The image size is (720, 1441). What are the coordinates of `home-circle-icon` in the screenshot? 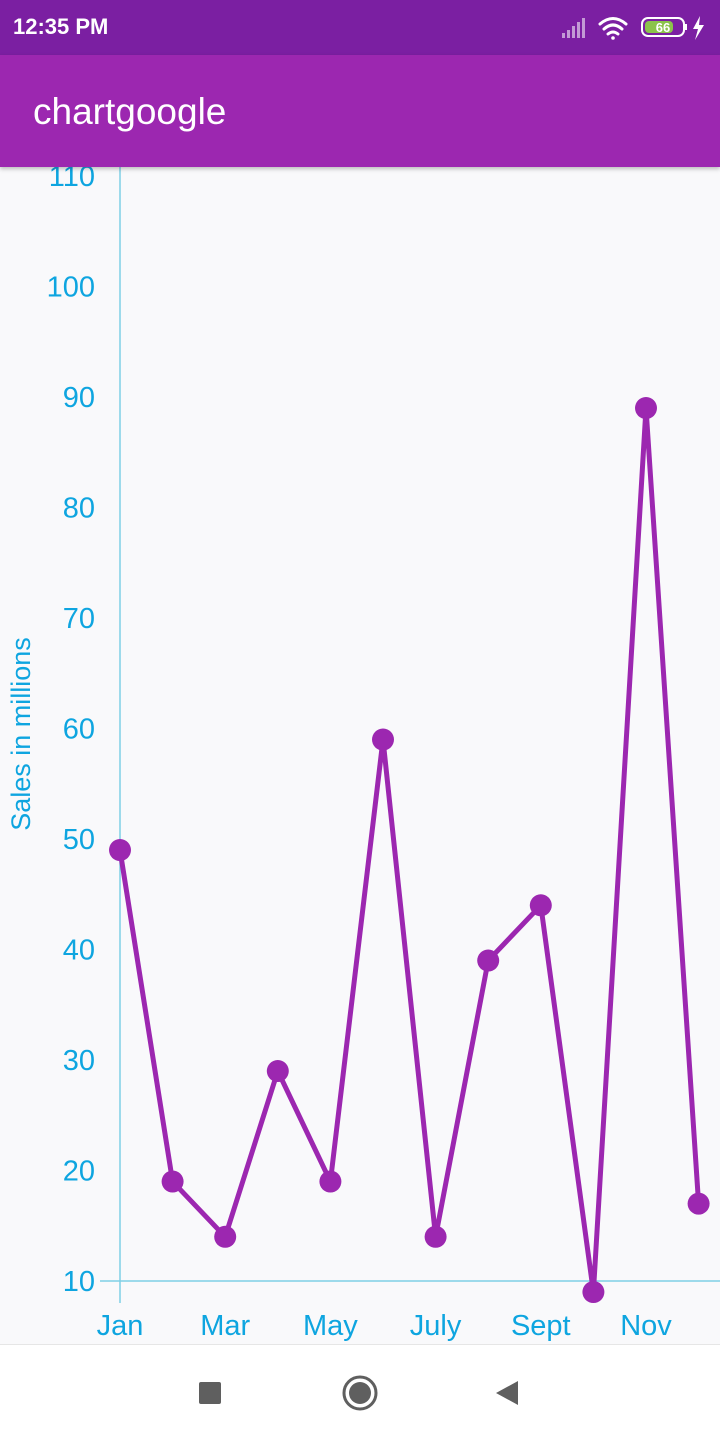 It's located at (360, 1393).